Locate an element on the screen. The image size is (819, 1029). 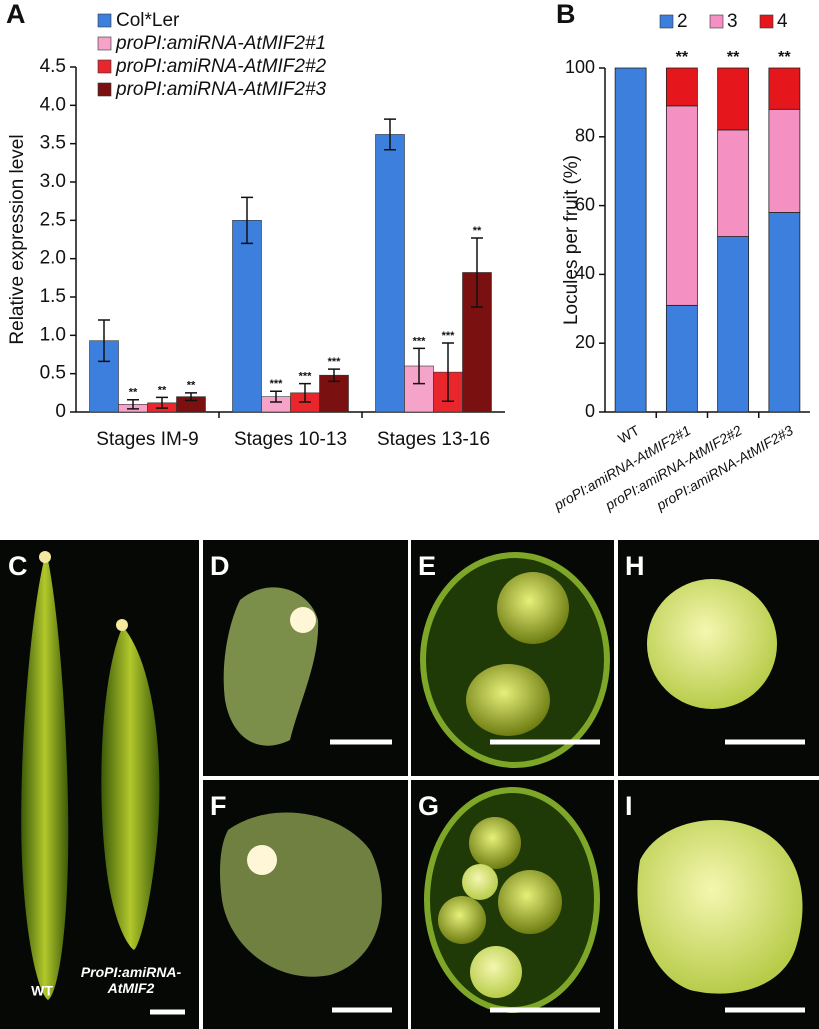
y-tick-label: 1.5 is located at coordinates (53, 296).